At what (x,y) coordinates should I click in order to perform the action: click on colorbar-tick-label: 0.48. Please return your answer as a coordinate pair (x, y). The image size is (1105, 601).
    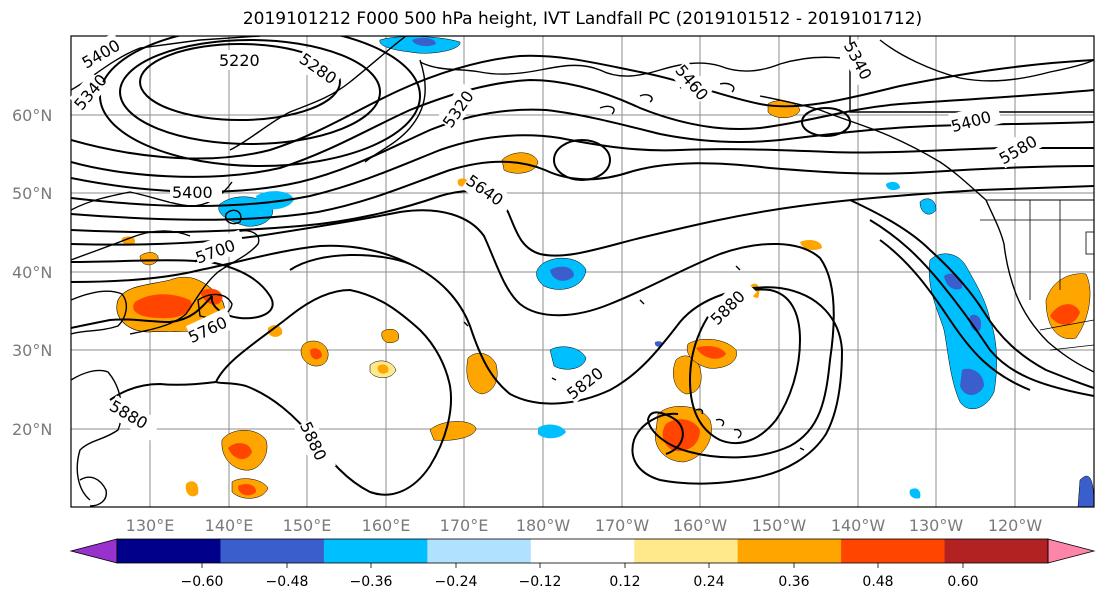
    Looking at the image, I should click on (877, 582).